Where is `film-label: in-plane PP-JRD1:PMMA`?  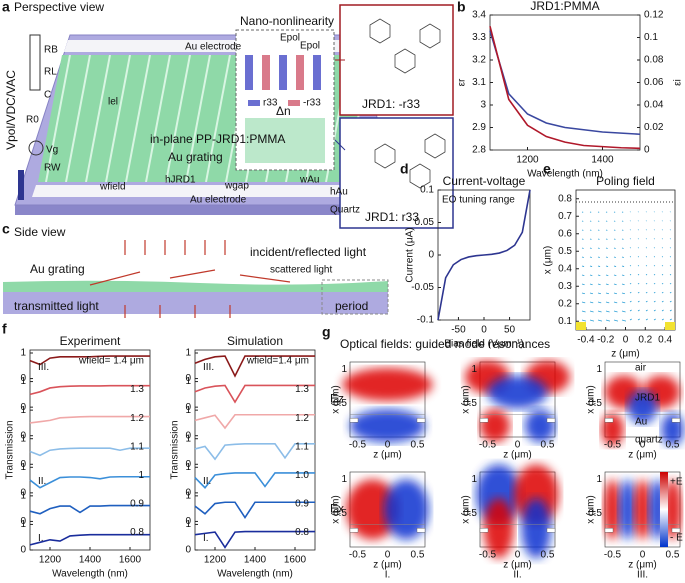
film-label: in-plane PP-JRD1:PMMA is located at coordinates (217, 139).